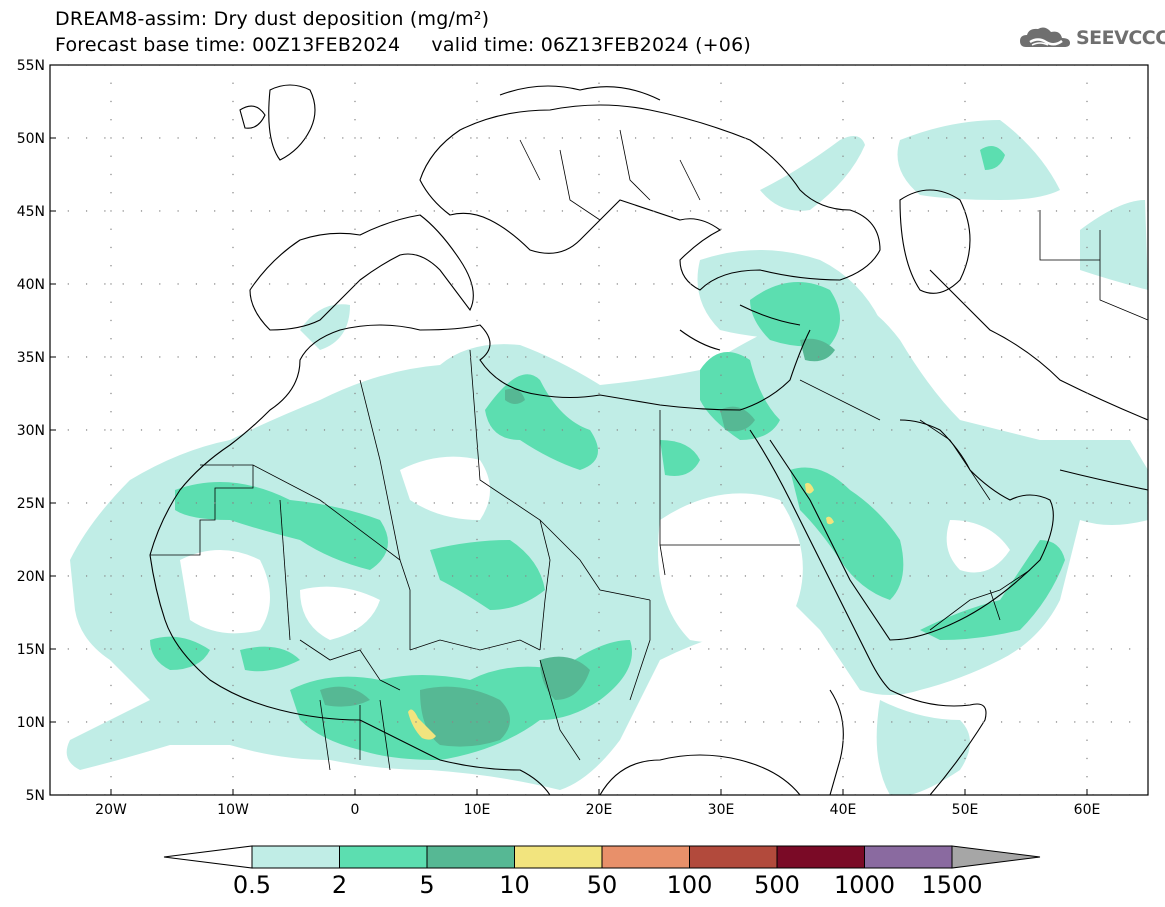  I want to click on colorbar-min-arrow, so click(208, 857).